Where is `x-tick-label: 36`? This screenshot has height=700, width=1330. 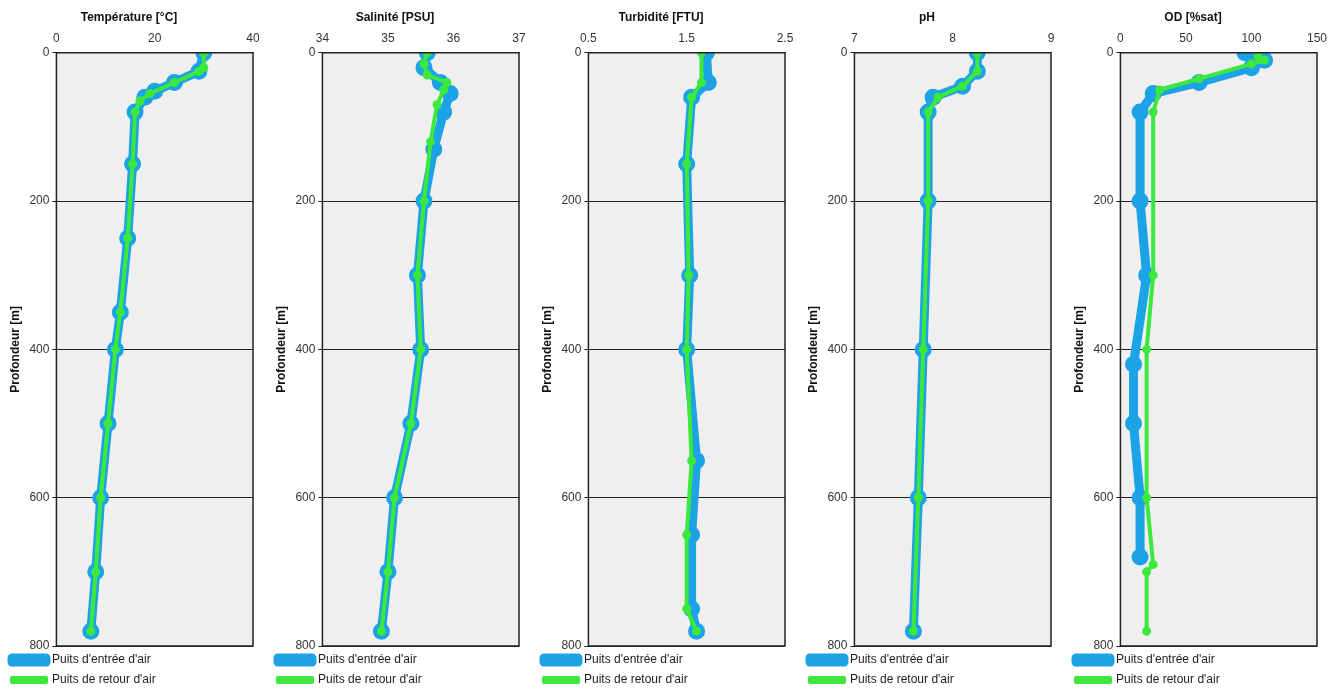
x-tick-label: 36 is located at coordinates (453, 37).